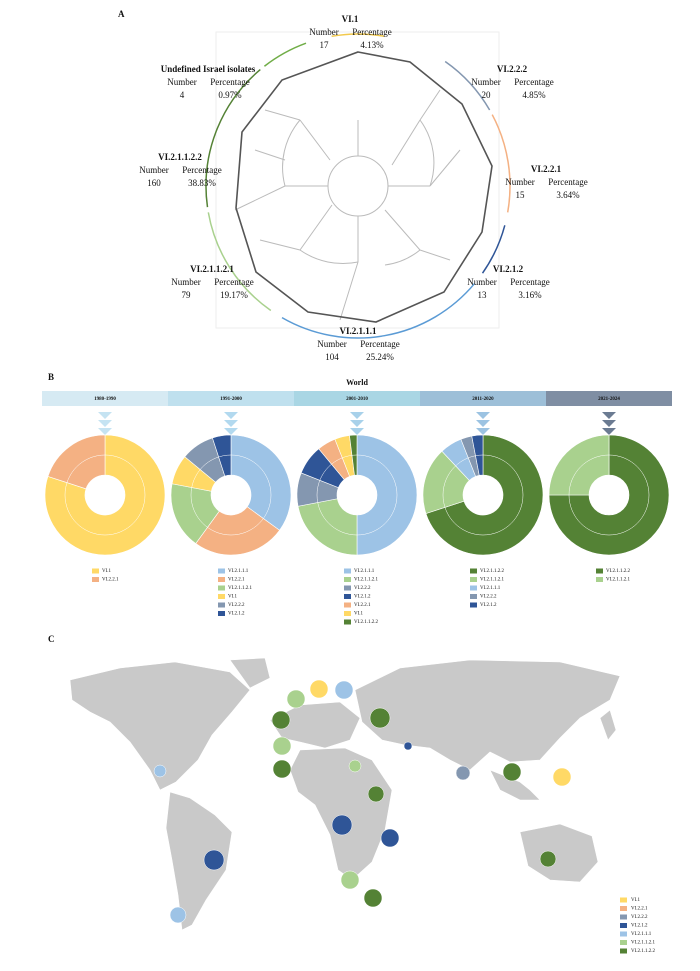  What do you see at coordinates (234, 295) in the screenshot?
I see `clade-percentage: 19.17%` at bounding box center [234, 295].